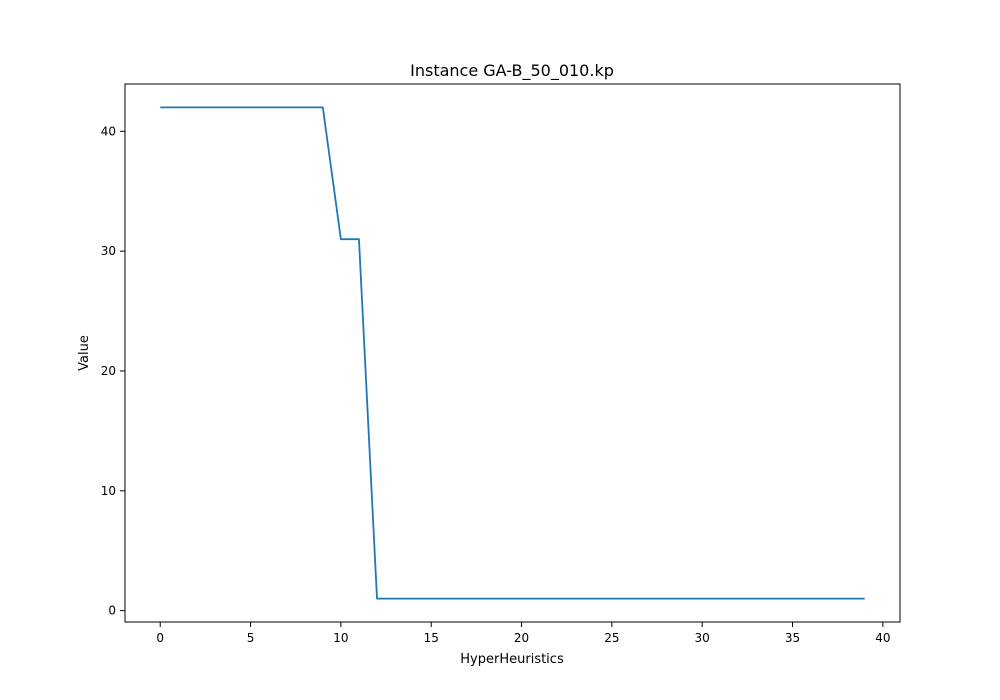 The image size is (1000, 700). Describe the element at coordinates (160, 638) in the screenshot. I see `x-tick-label: 0` at that location.